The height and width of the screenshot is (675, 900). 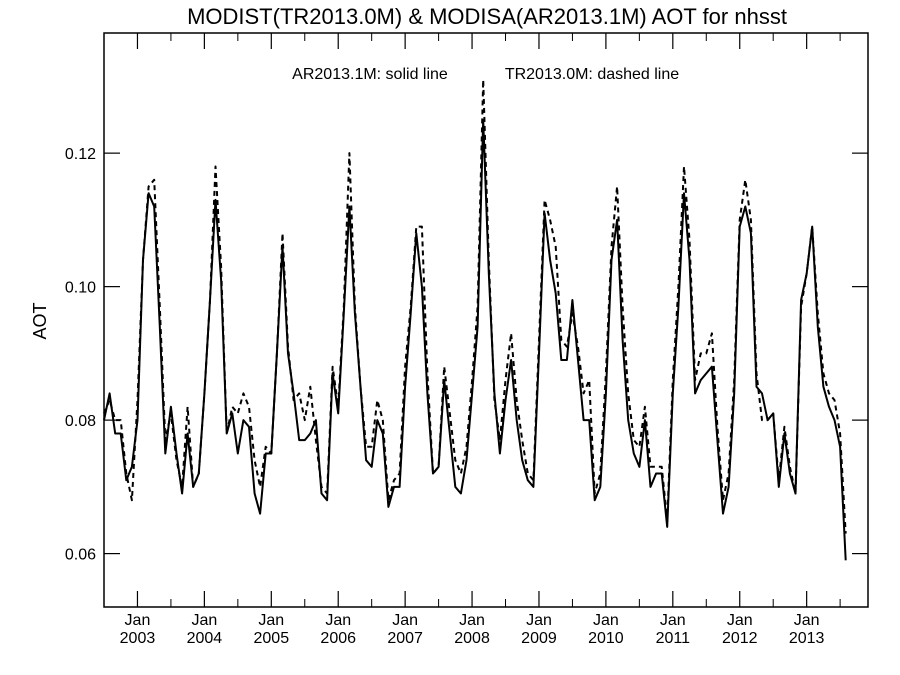 What do you see at coordinates (606, 638) in the screenshot?
I see `x-tick-year-label: 2010` at bounding box center [606, 638].